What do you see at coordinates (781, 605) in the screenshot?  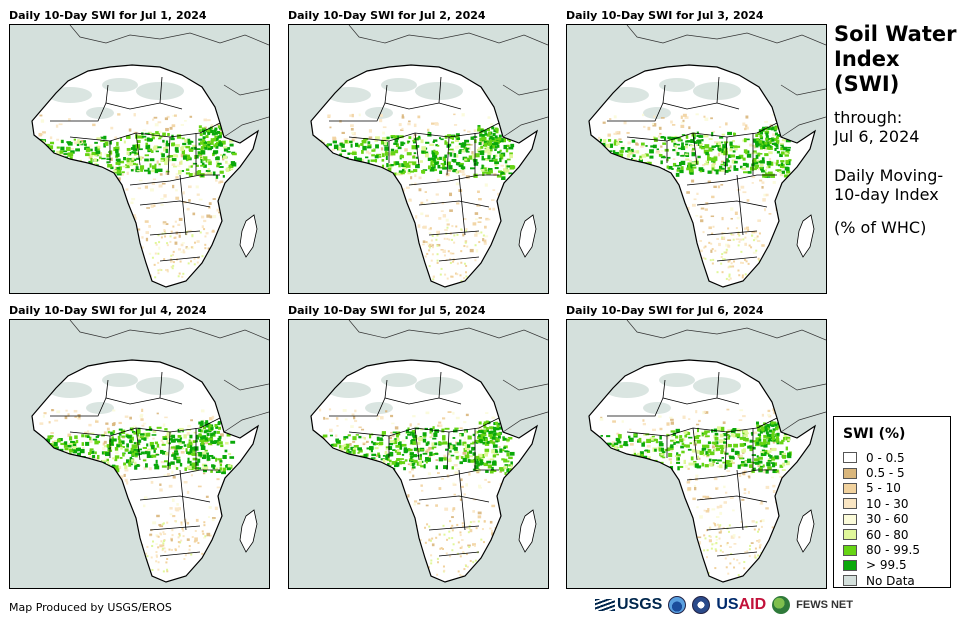 I see `fews-globe-icon` at bounding box center [781, 605].